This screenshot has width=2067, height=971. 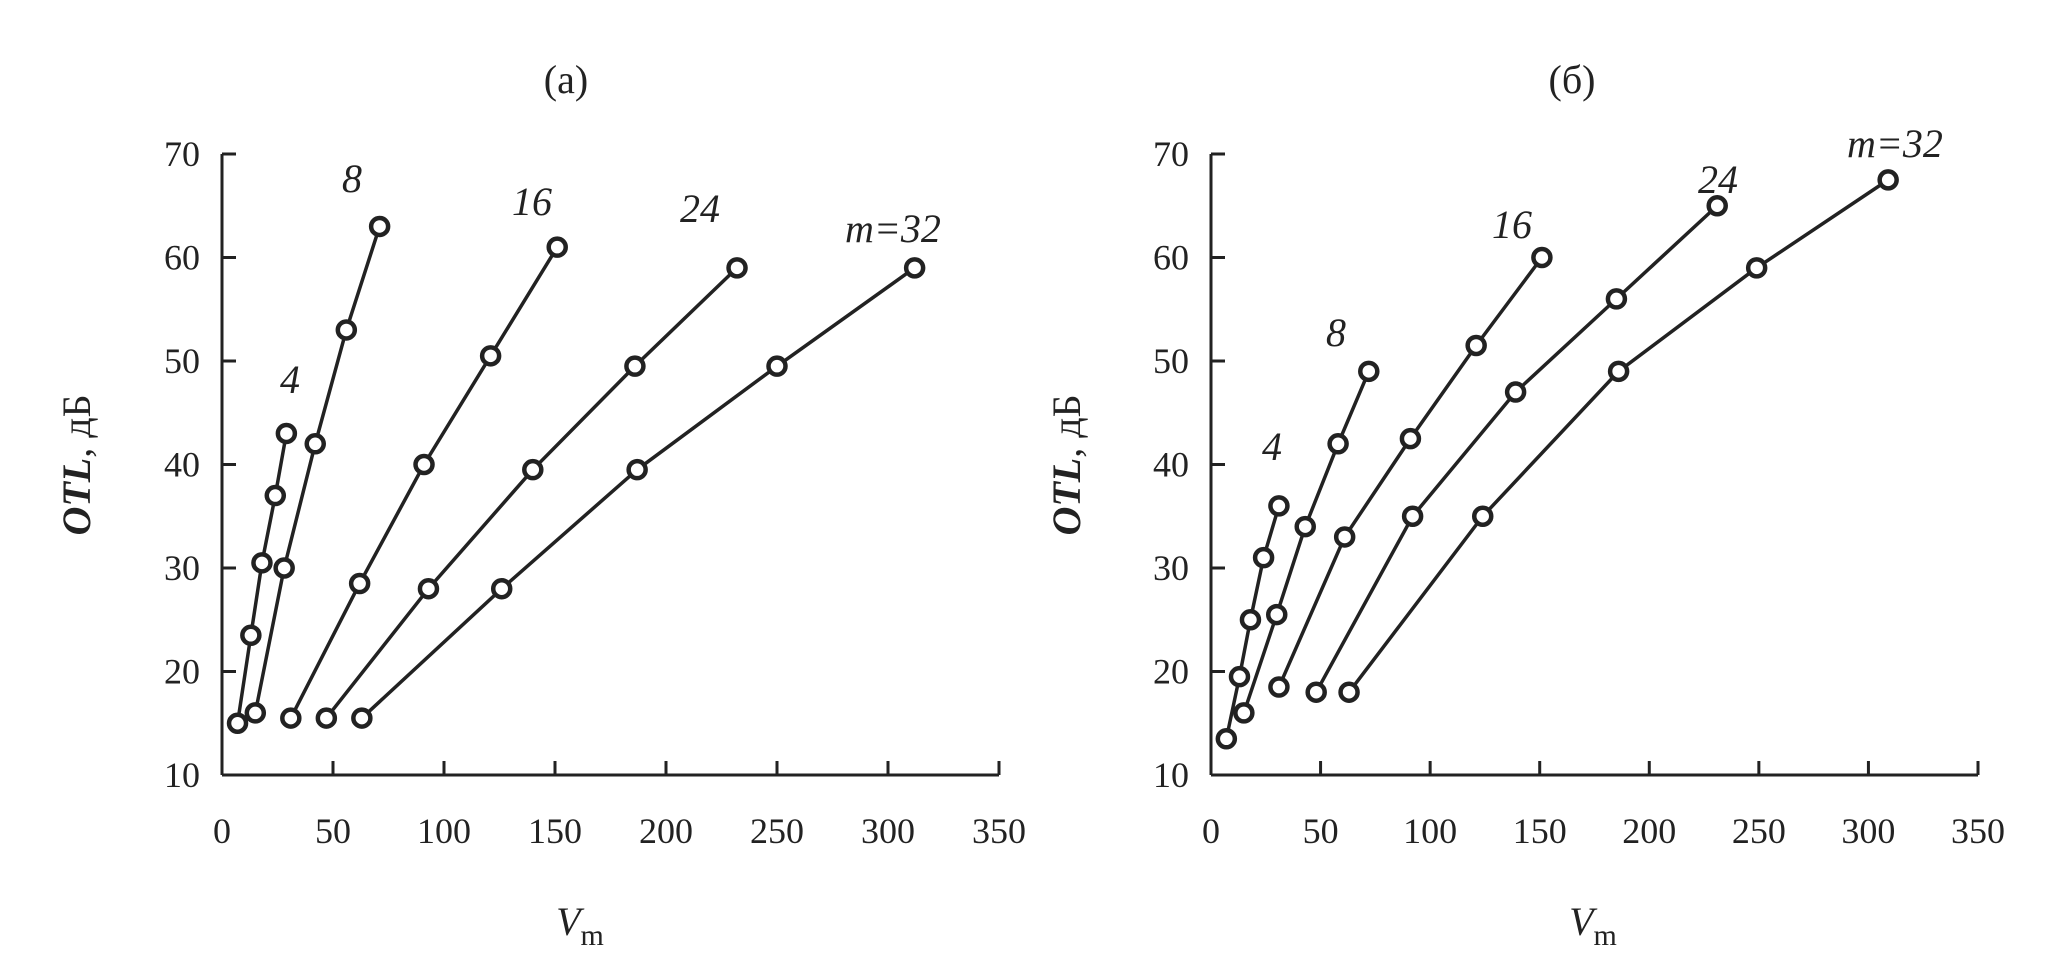 I want to click on x-tick-label: 200, so click(x=1649, y=831).